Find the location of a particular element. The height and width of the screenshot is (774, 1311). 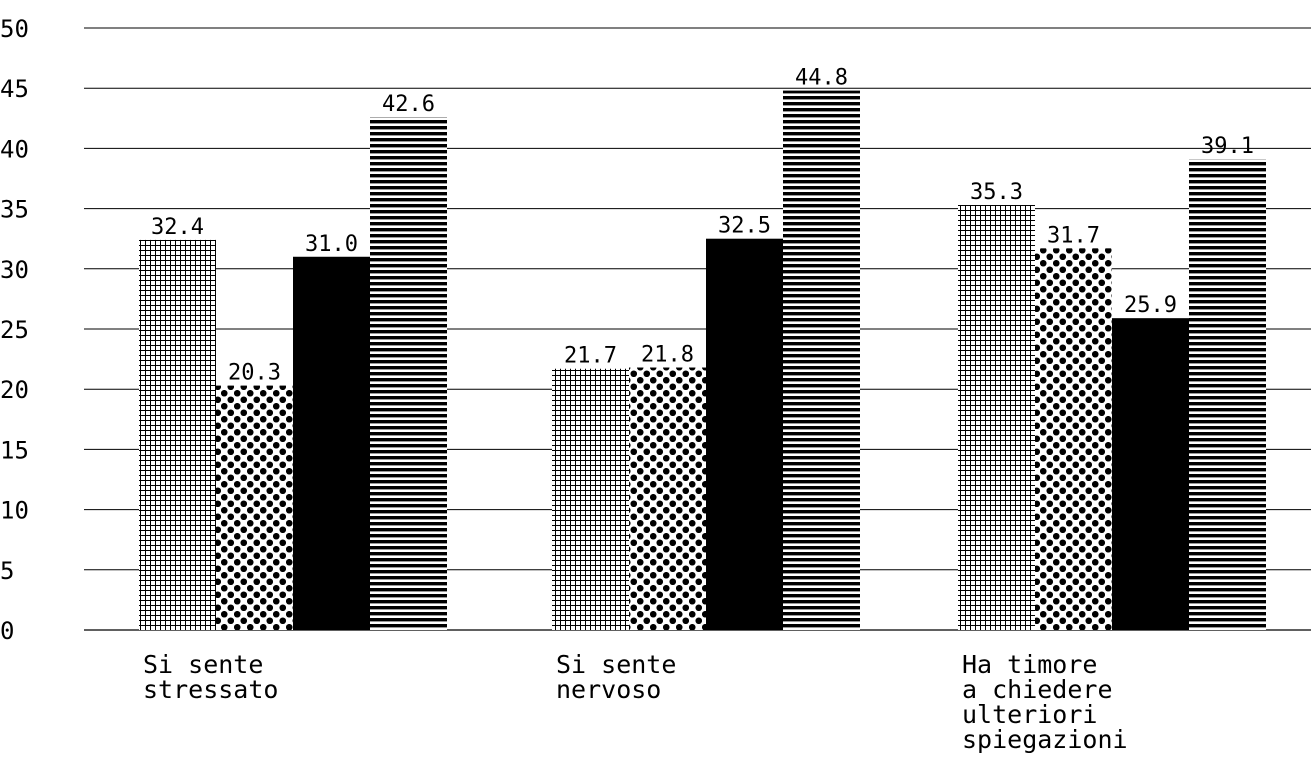

category-label: Si sente nervoso is located at coordinates (616, 677).